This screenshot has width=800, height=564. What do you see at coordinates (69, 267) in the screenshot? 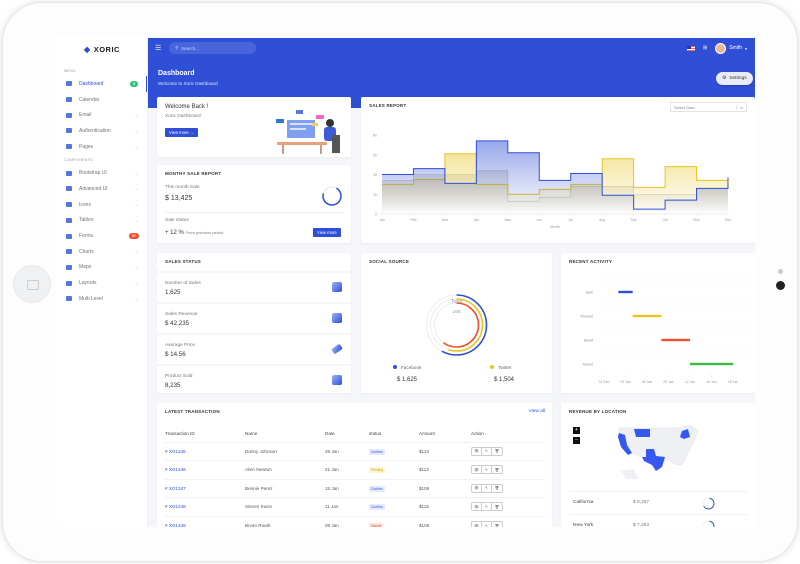
I see `maps-icon` at bounding box center [69, 267].